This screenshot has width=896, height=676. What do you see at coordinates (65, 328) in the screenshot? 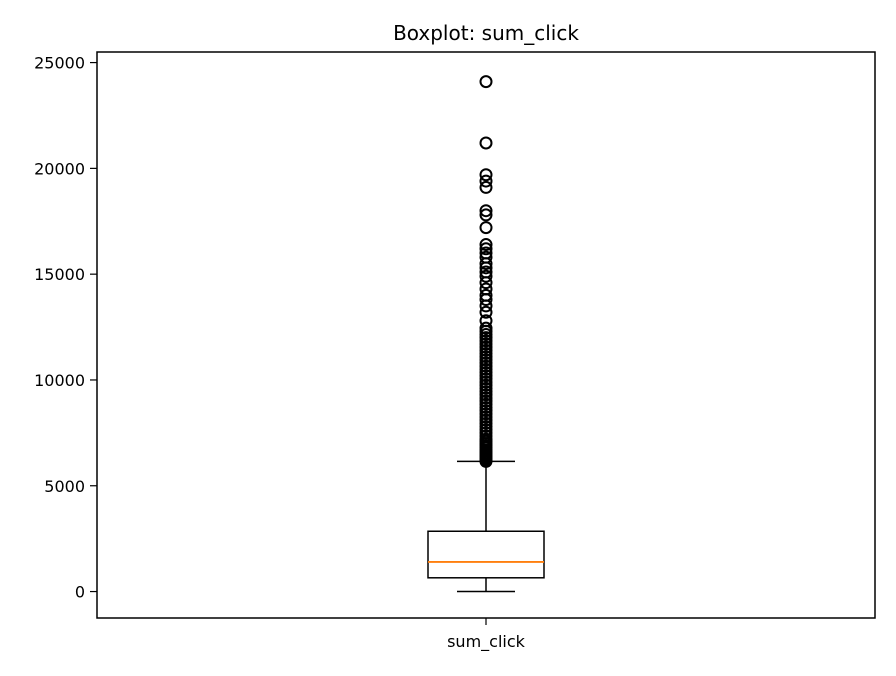
I see `y-axis: 0 5000 10000 15000 20000 25000` at bounding box center [65, 328].